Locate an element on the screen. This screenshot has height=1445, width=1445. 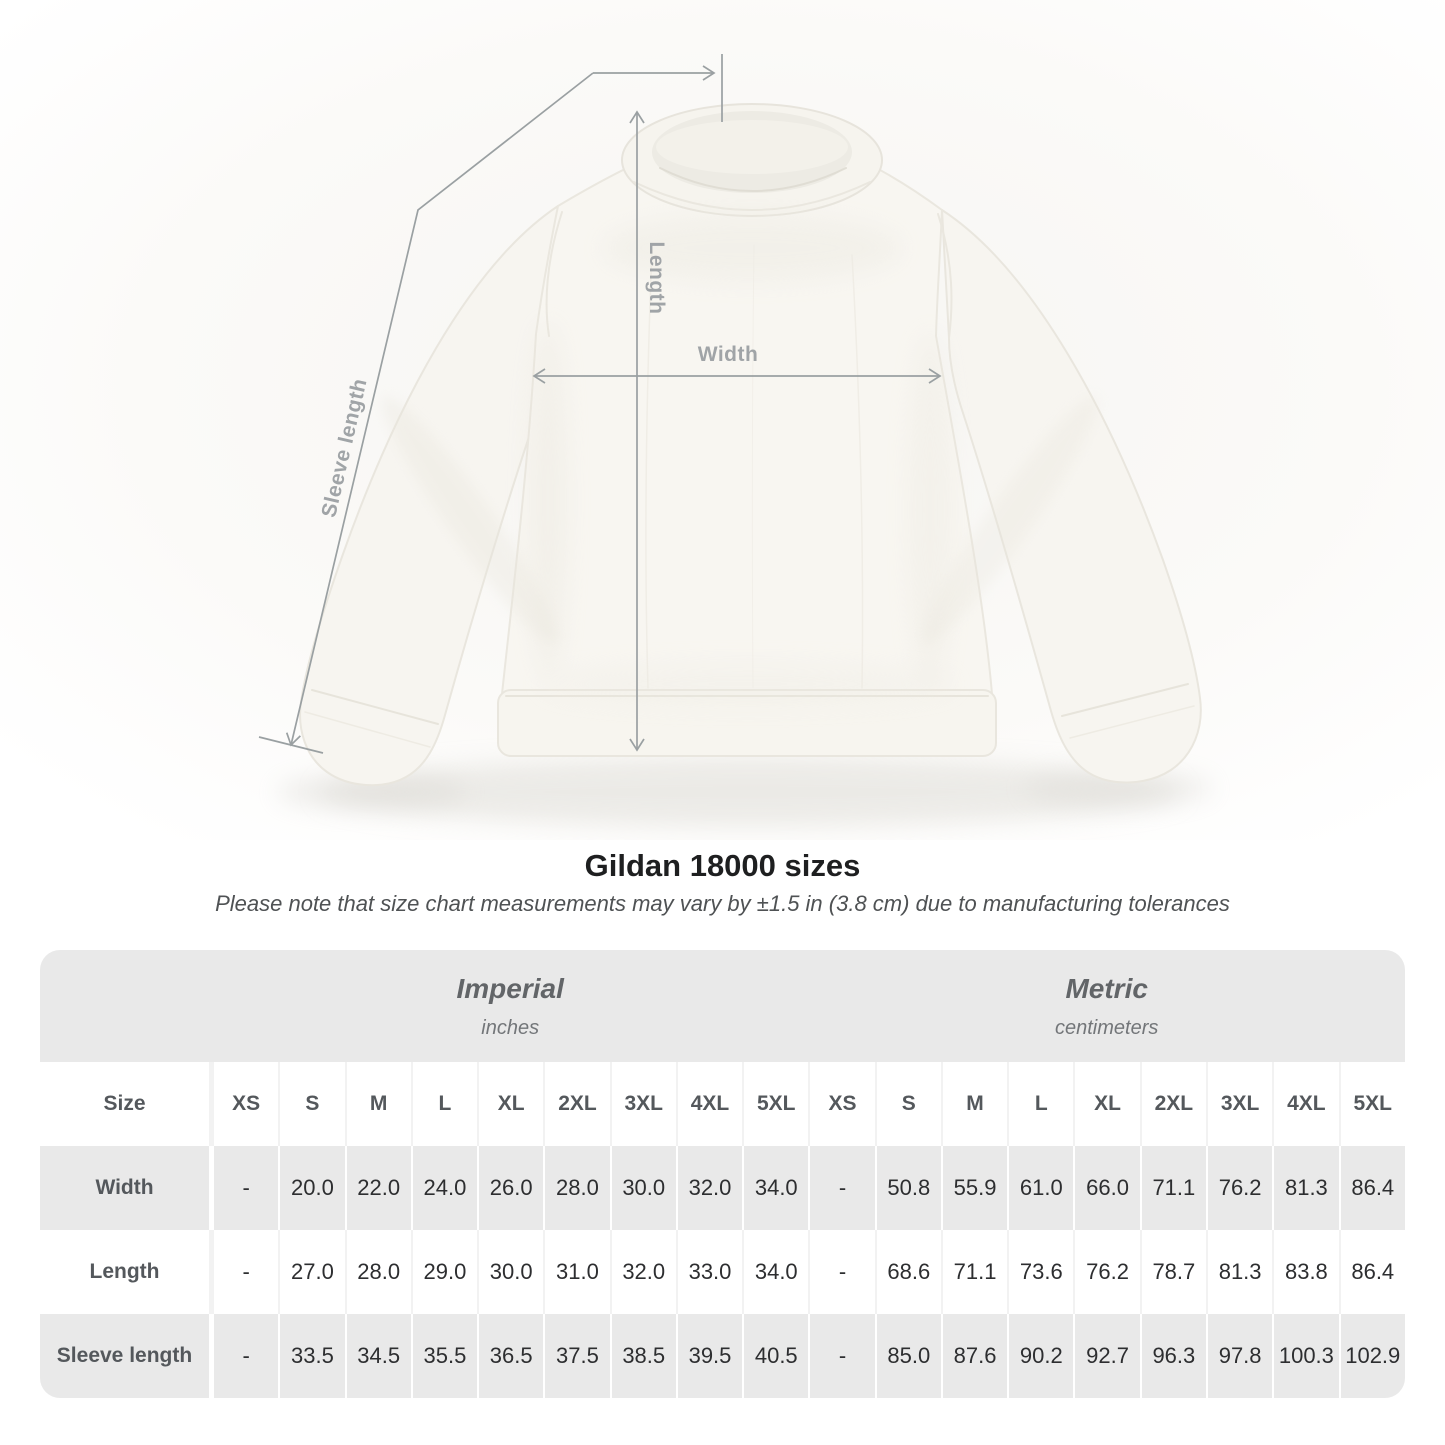
size-value-cell: 38.5 is located at coordinates (642, 1356).